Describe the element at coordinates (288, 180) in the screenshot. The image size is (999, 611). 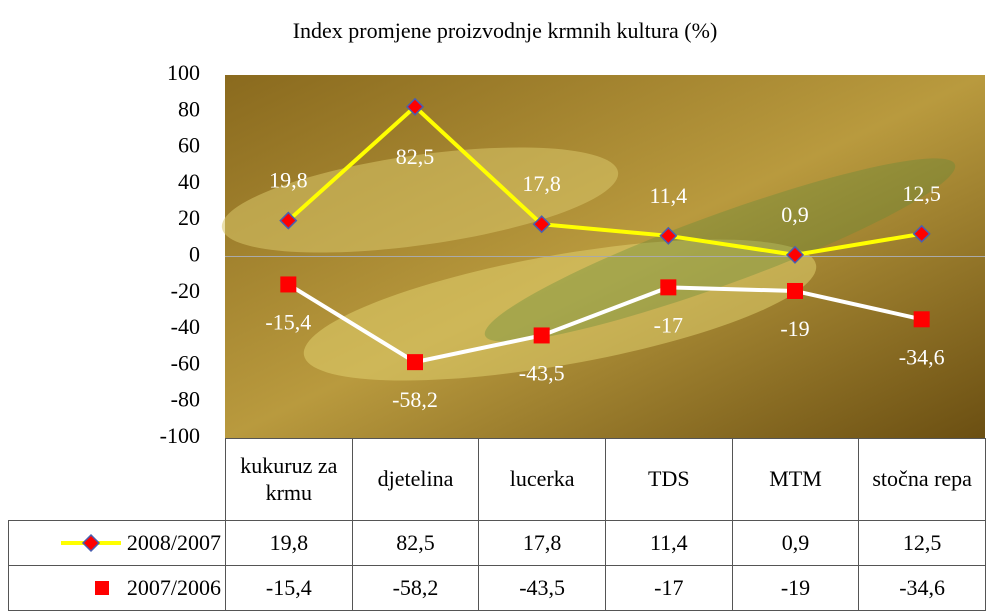
I see `data-label: 19,8` at that location.